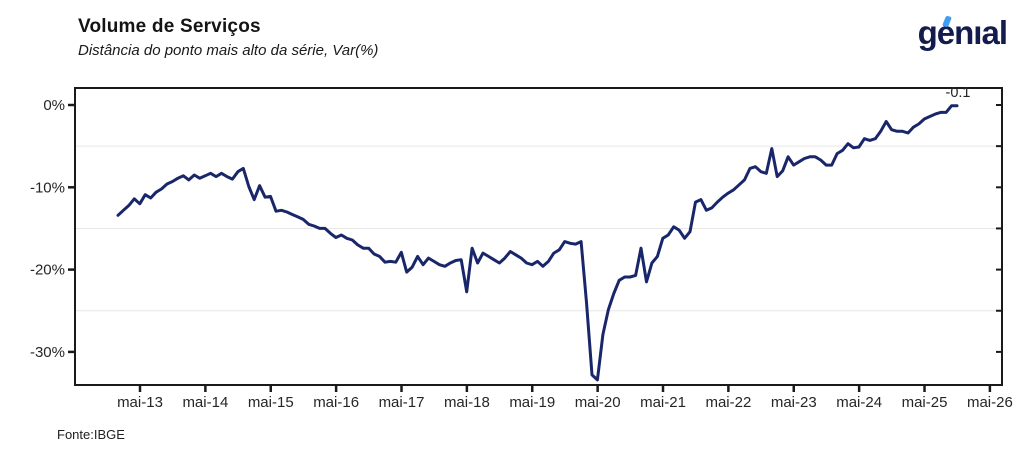 Image resolution: width=1024 pixels, height=465 pixels. I want to click on y-axis-label: -20%, so click(47, 270).